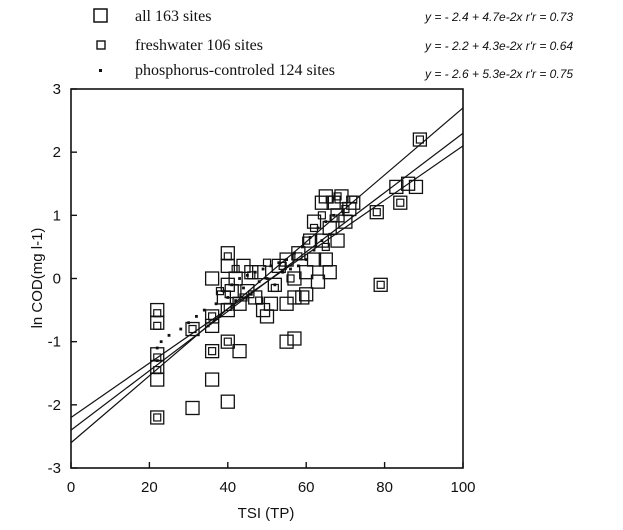 This screenshot has height=530, width=623. I want to click on legend-marker-dot, so click(100, 70).